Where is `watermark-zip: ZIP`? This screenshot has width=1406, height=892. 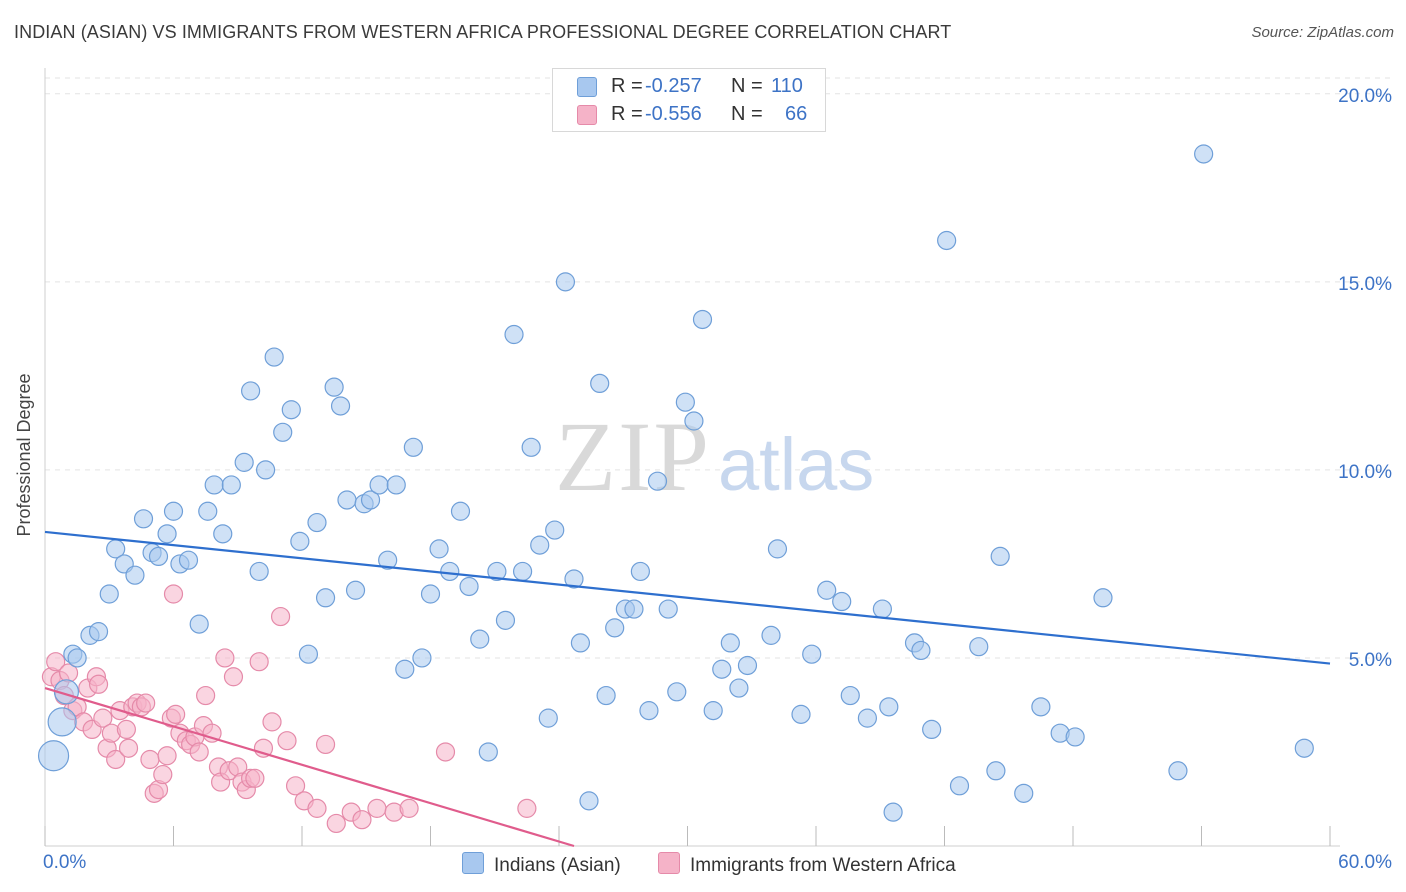 watermark-zip: ZIP is located at coordinates (633, 456).